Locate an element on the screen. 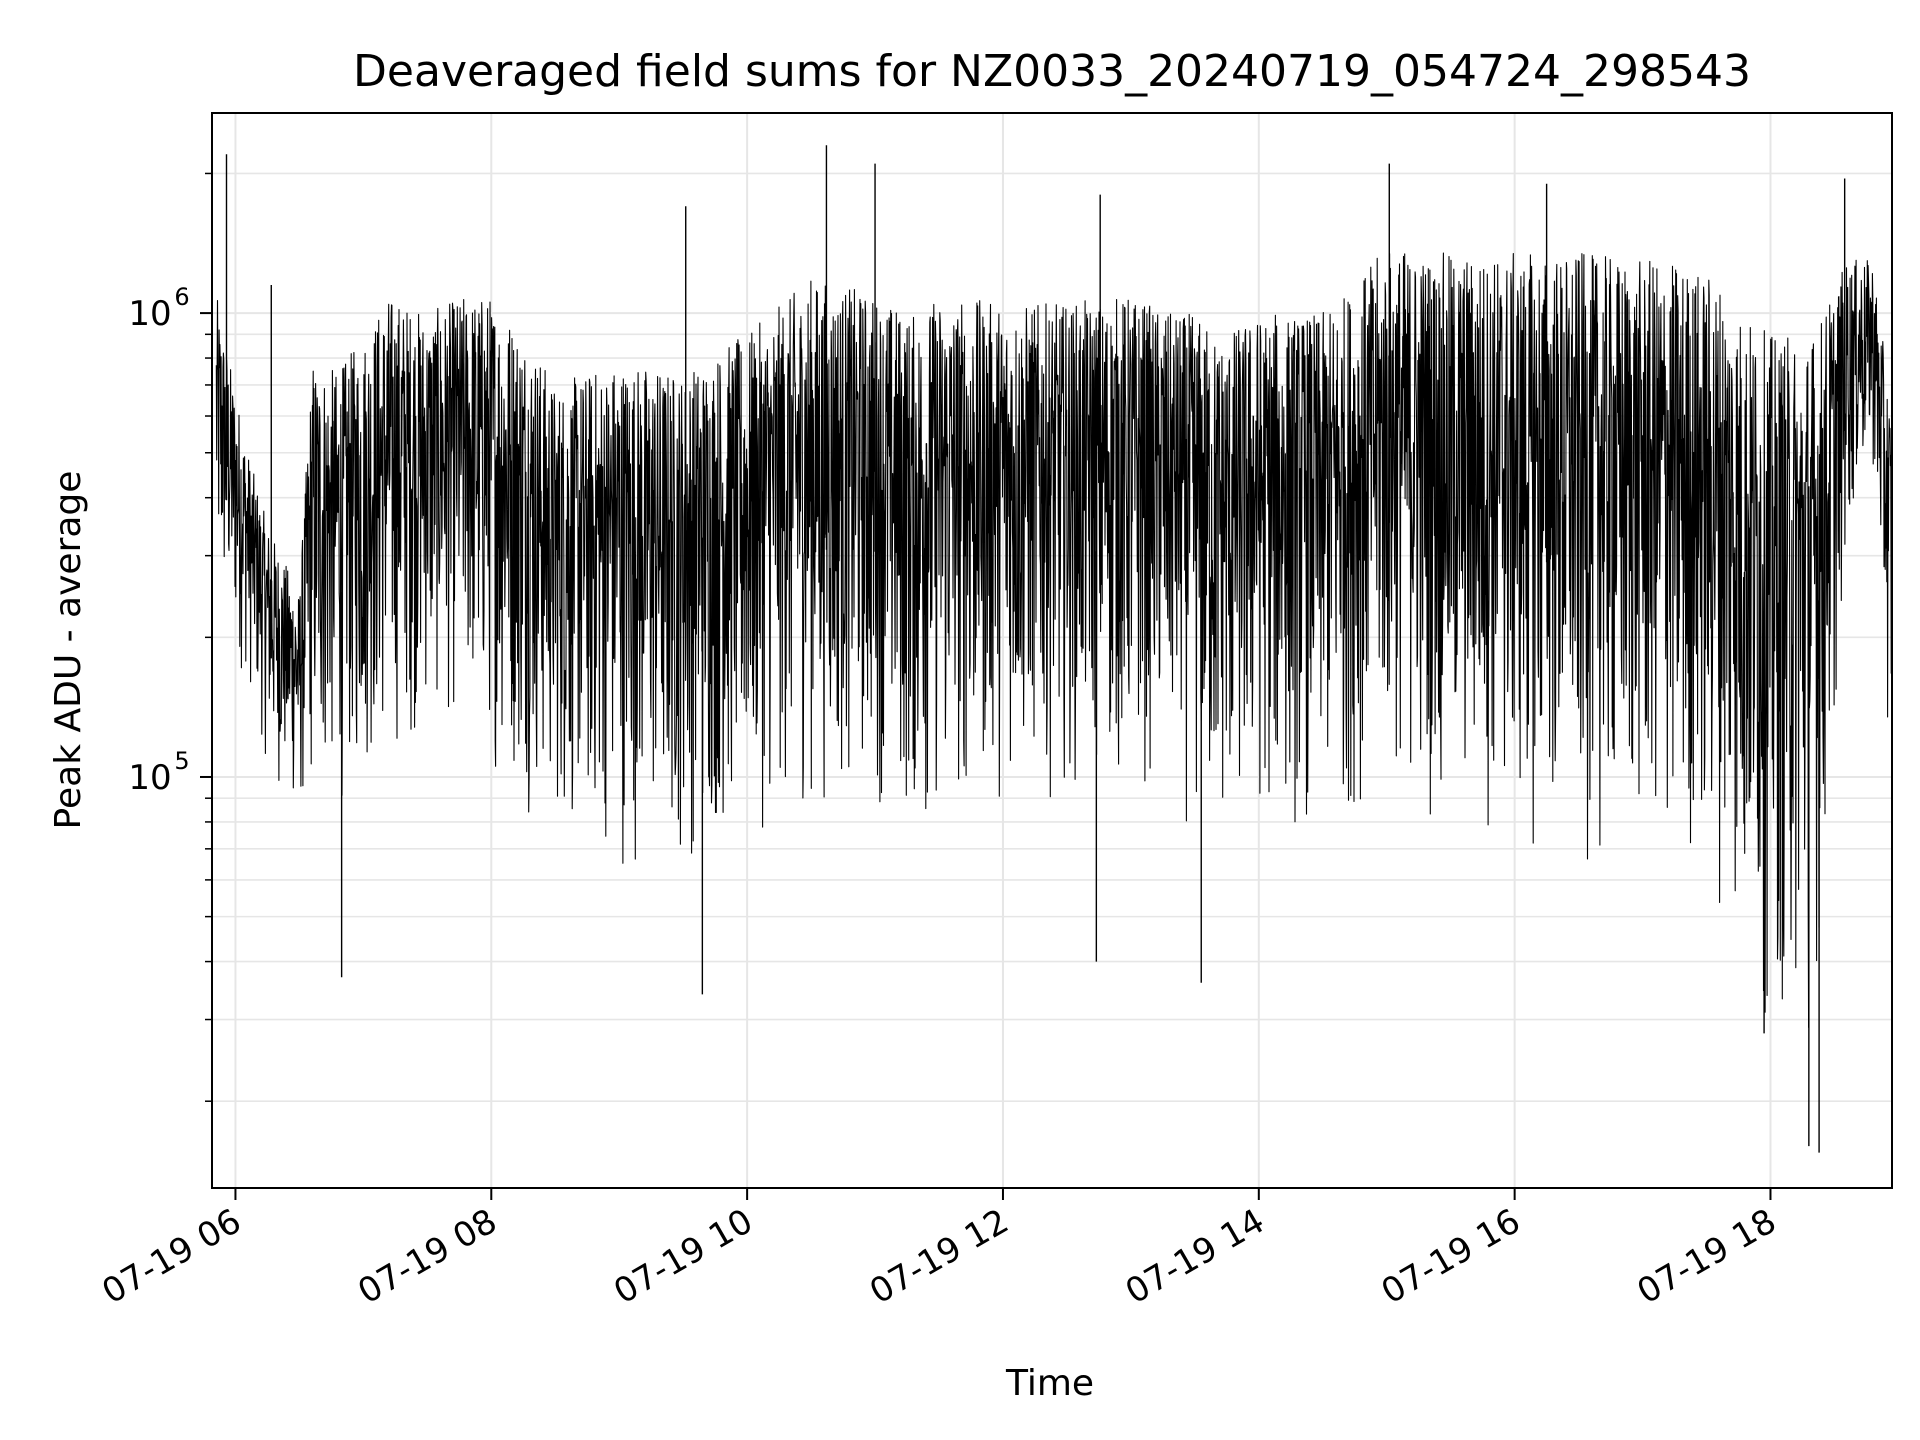 Image resolution: width=1920 pixels, height=1440 pixels. y-tick-label-0: 10 is located at coordinates (149, 778).